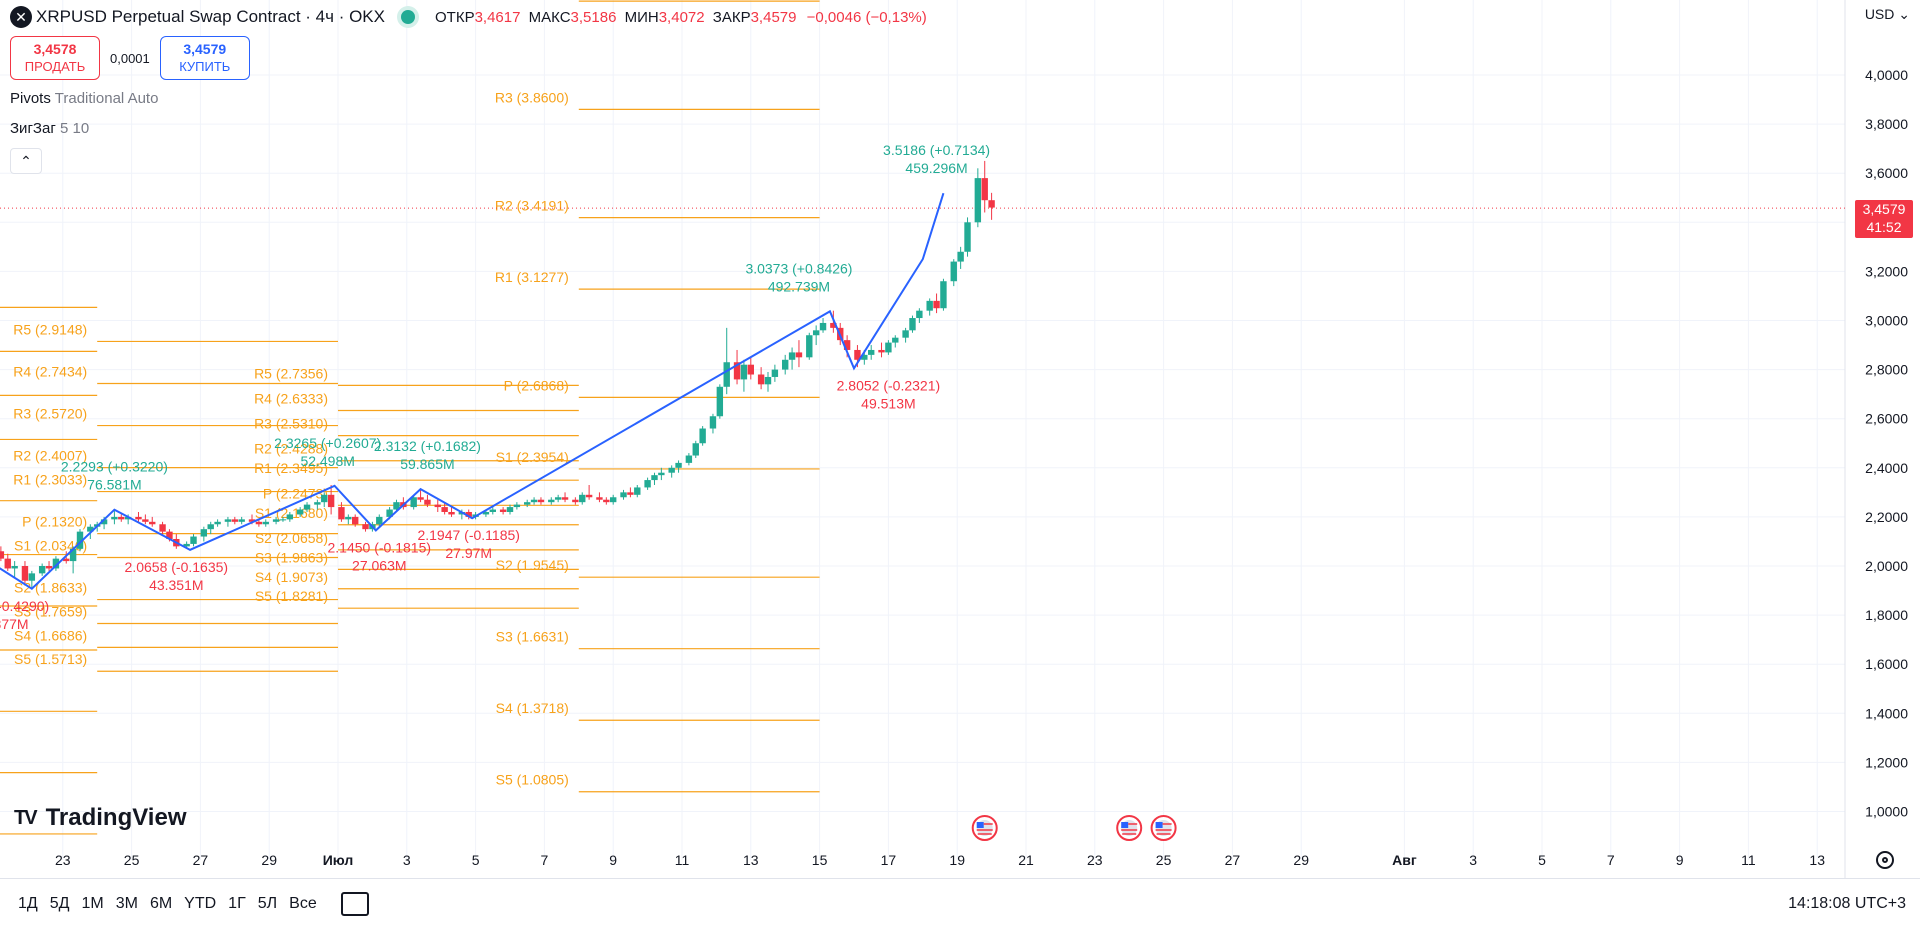  Describe the element at coordinates (532, 97) in the screenshot. I see `pivot-label: R3 (3.8600)` at that location.